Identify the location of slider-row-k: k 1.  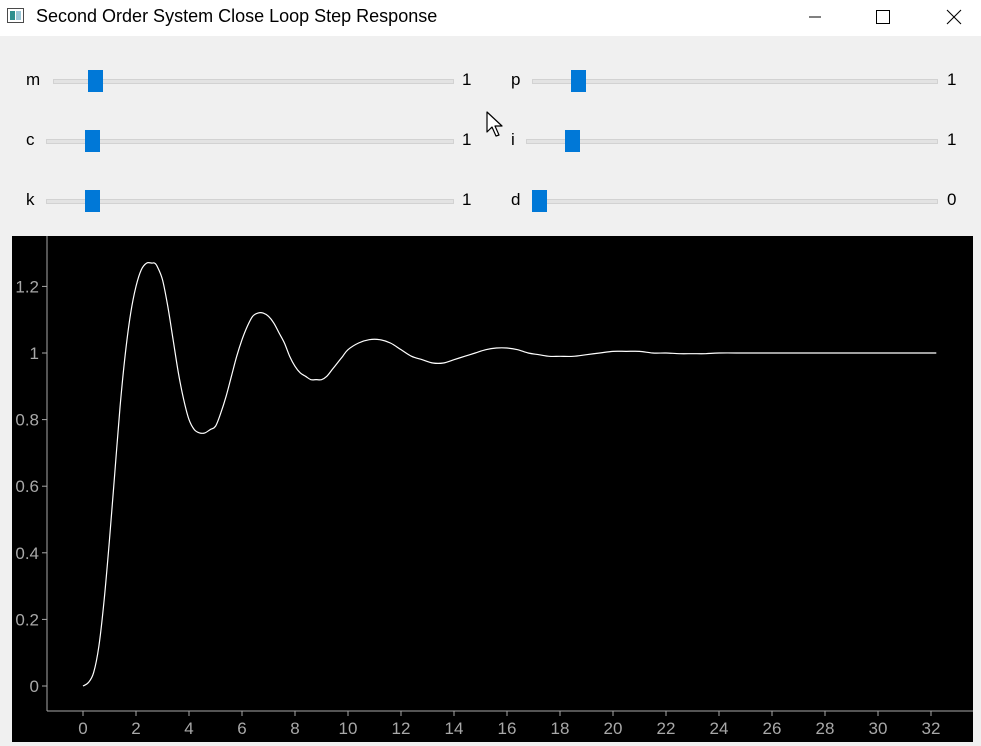
(245, 203).